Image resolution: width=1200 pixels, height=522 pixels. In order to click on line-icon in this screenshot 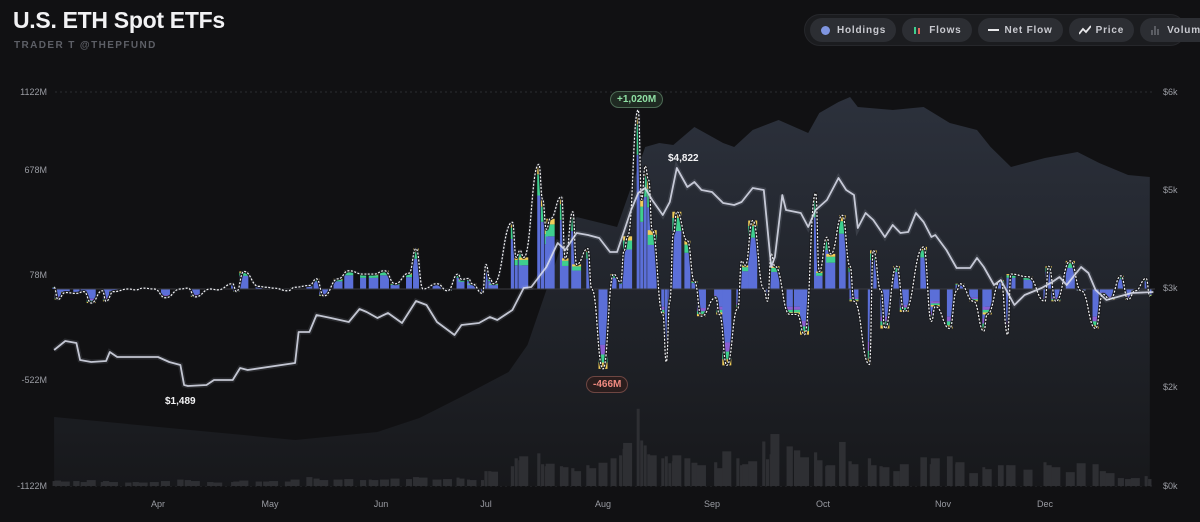, I will do `click(1084, 30)`.